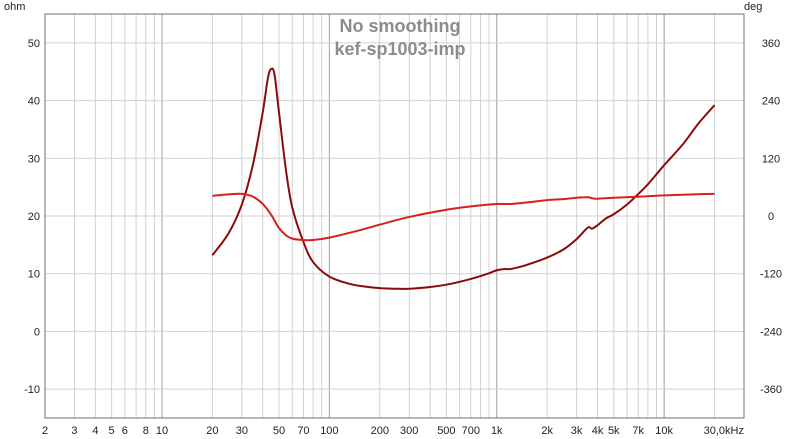 This screenshot has height=439, width=800. I want to click on x-tick-label: 2k, so click(547, 431).